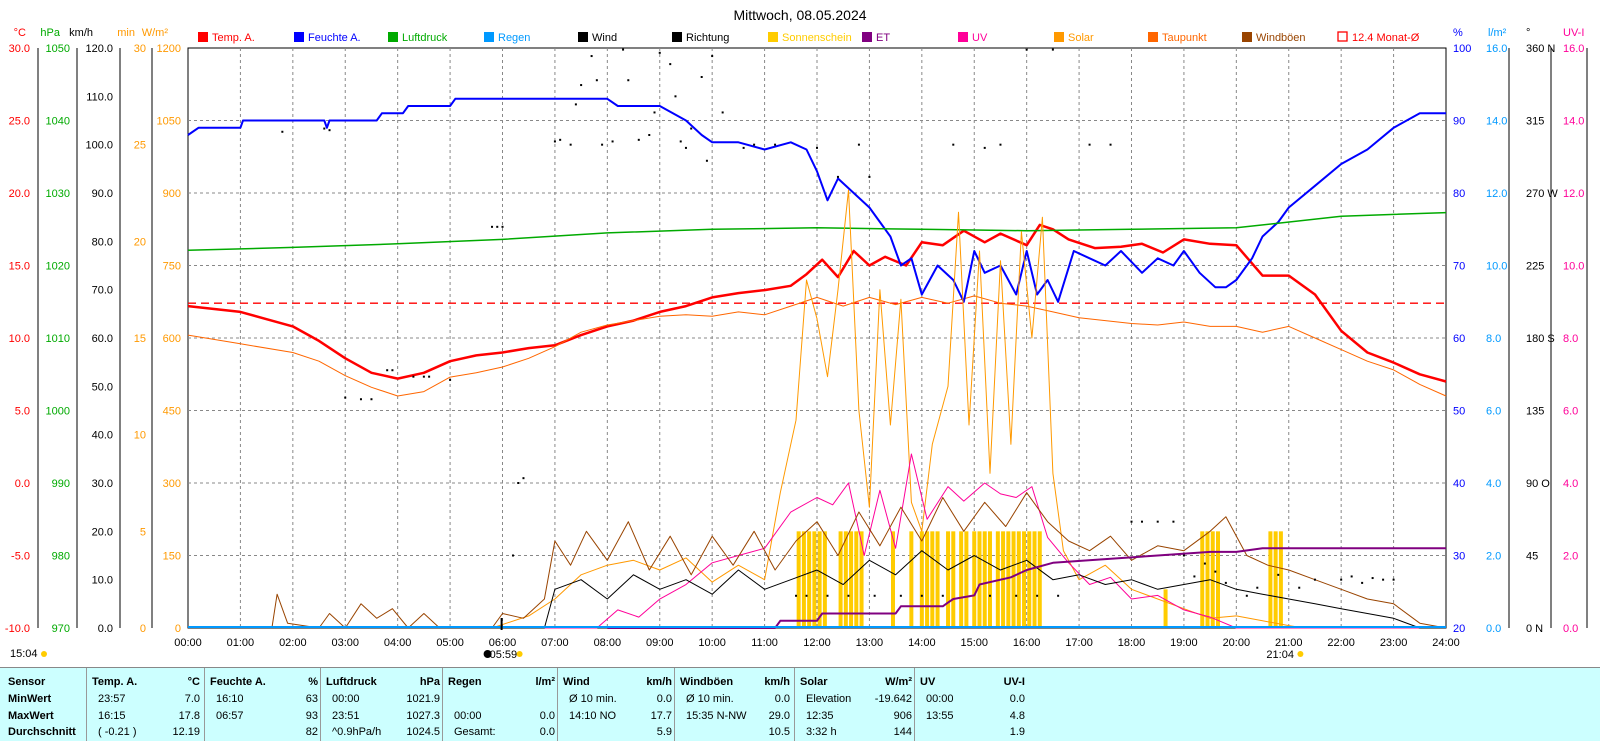  What do you see at coordinates (143, 532) in the screenshot?
I see `y-tick-label: 5` at bounding box center [143, 532].